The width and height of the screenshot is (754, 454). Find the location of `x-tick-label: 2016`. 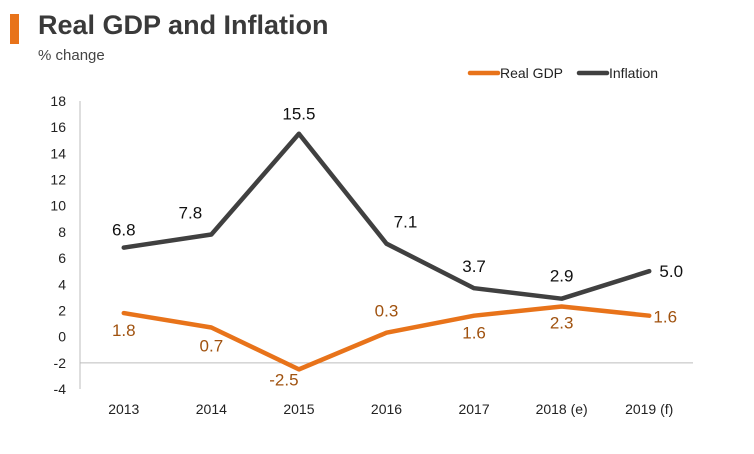

x-tick-label: 2016 is located at coordinates (386, 409).